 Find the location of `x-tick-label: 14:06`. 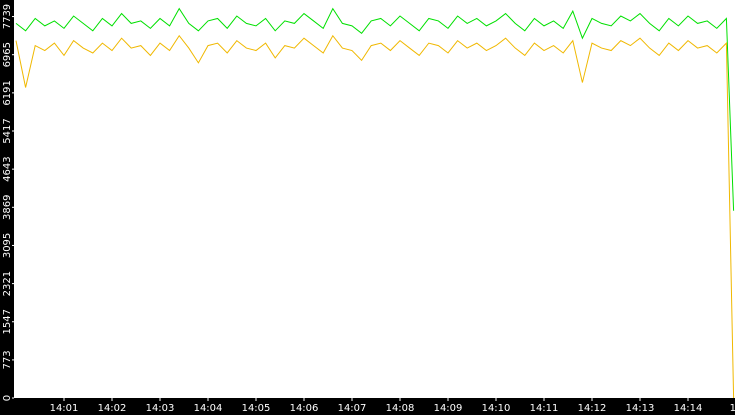

x-tick-label: 14:06 is located at coordinates (304, 408).